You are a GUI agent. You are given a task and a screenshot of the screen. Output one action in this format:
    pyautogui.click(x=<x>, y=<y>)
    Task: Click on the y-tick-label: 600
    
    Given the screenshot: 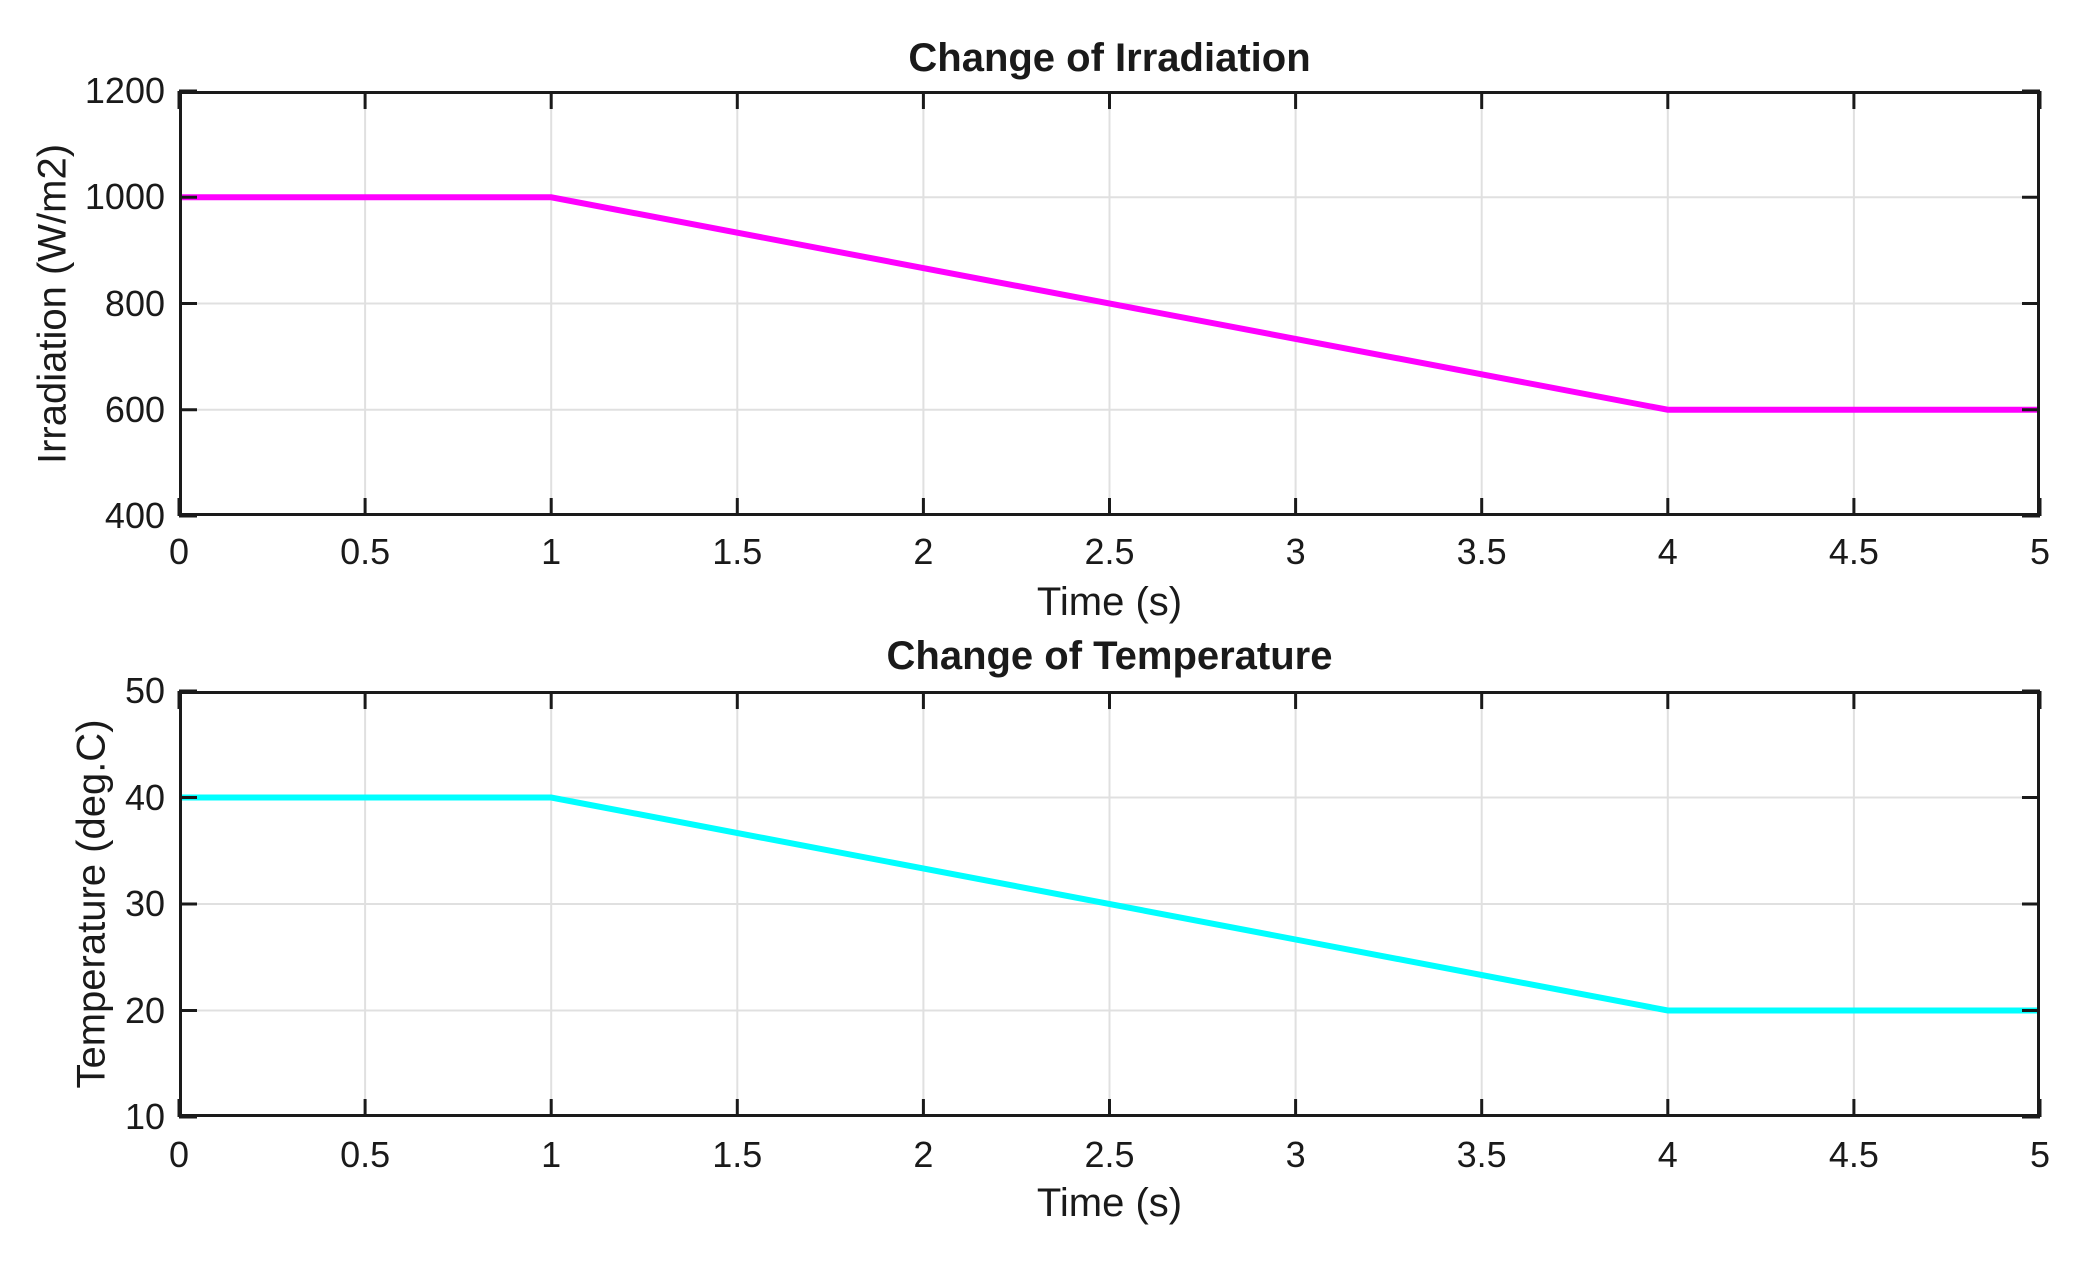 What is the action you would take?
    pyautogui.click(x=134, y=409)
    